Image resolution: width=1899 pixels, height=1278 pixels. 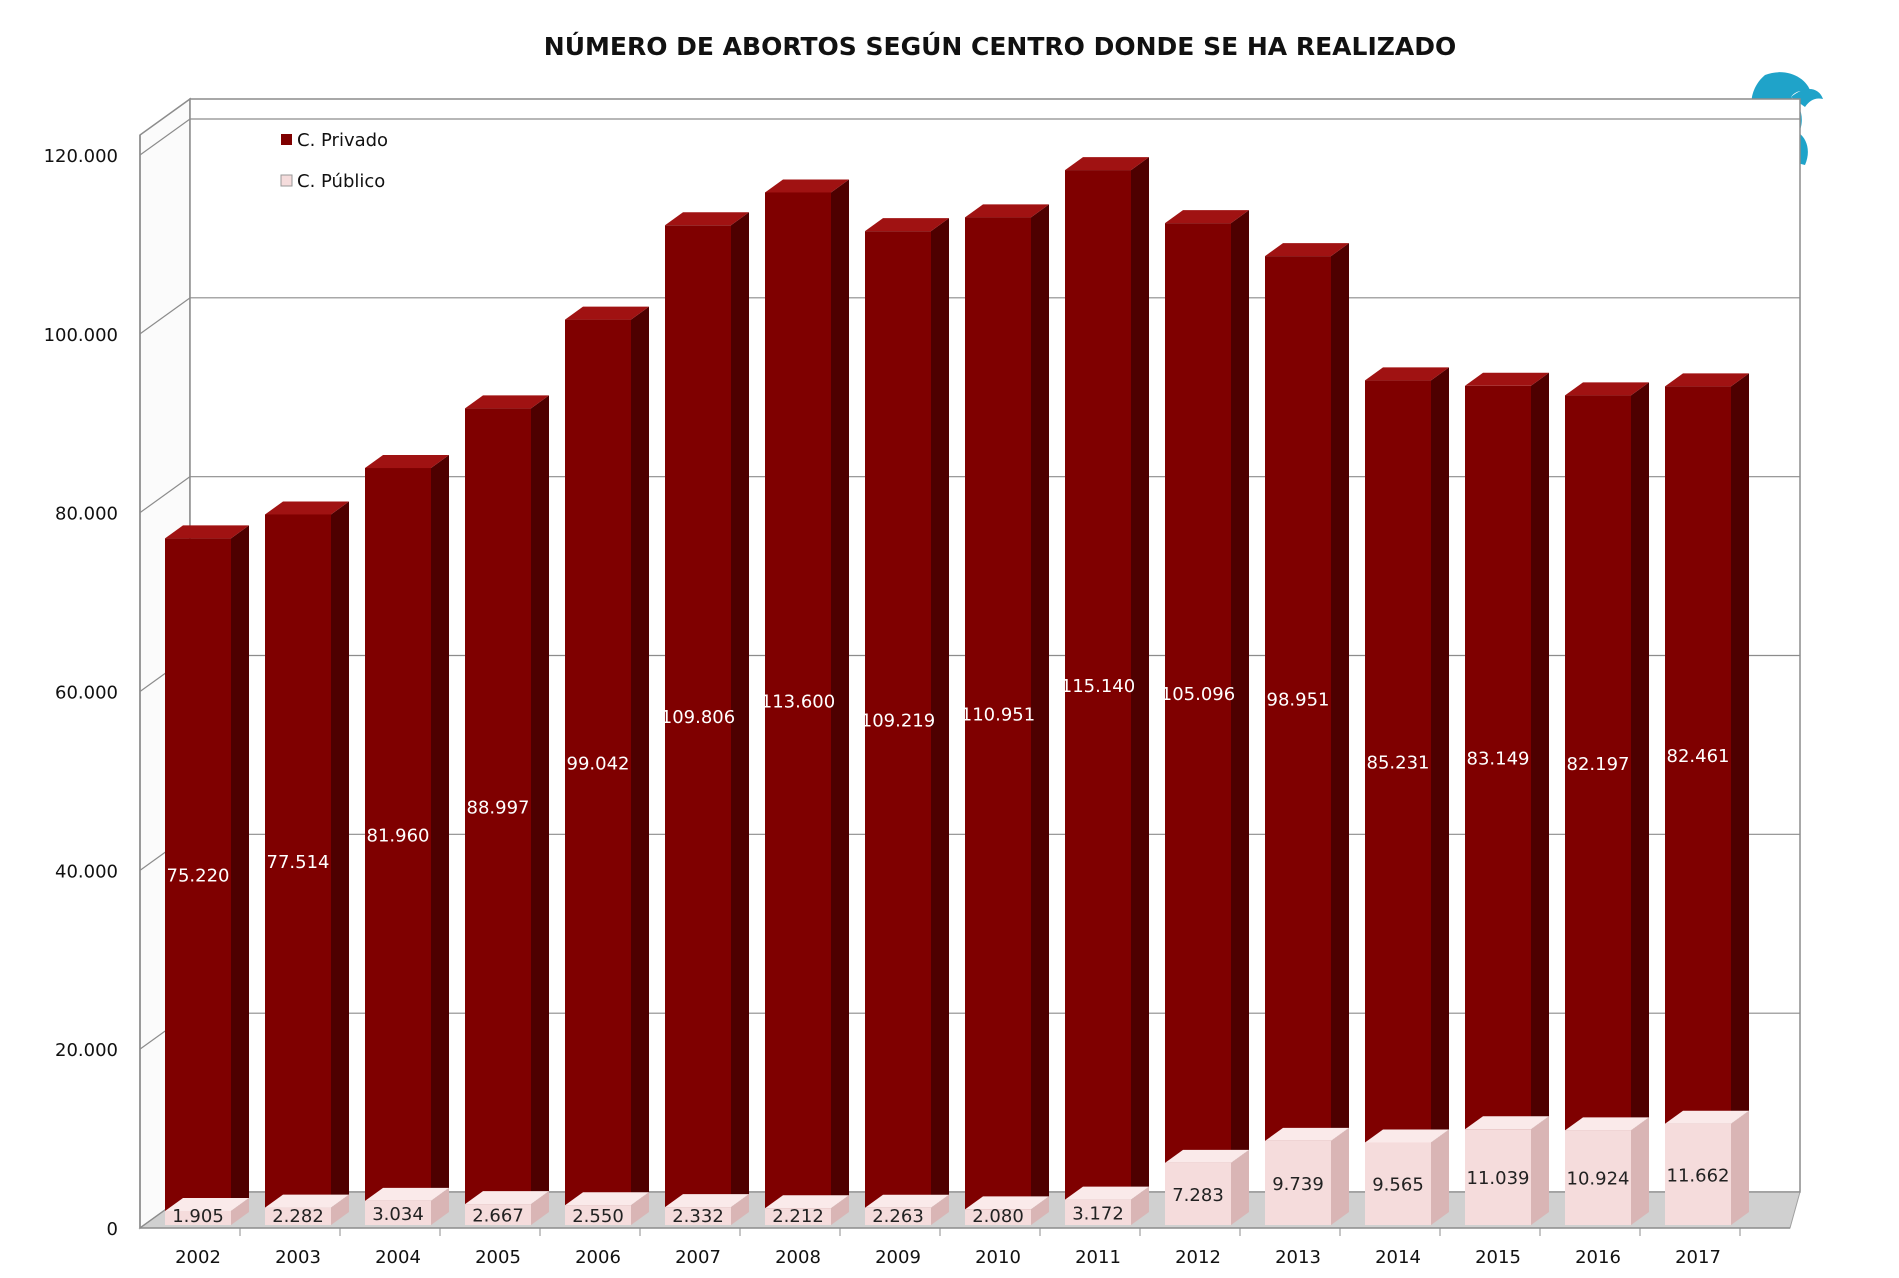 I want to click on data-label-privado: 115.140, so click(x=1098, y=686).